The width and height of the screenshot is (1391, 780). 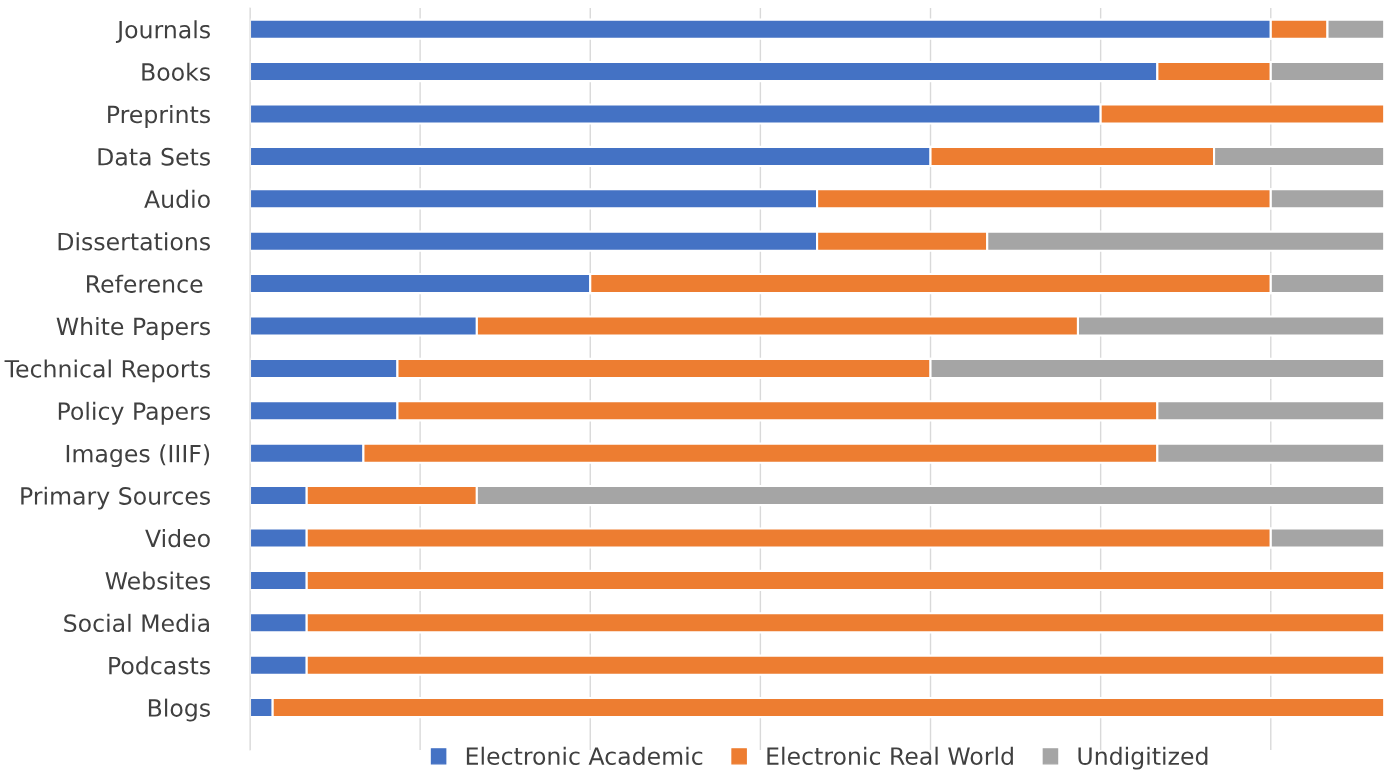 What do you see at coordinates (584, 755) in the screenshot?
I see `legend-label: Electronic Academic` at bounding box center [584, 755].